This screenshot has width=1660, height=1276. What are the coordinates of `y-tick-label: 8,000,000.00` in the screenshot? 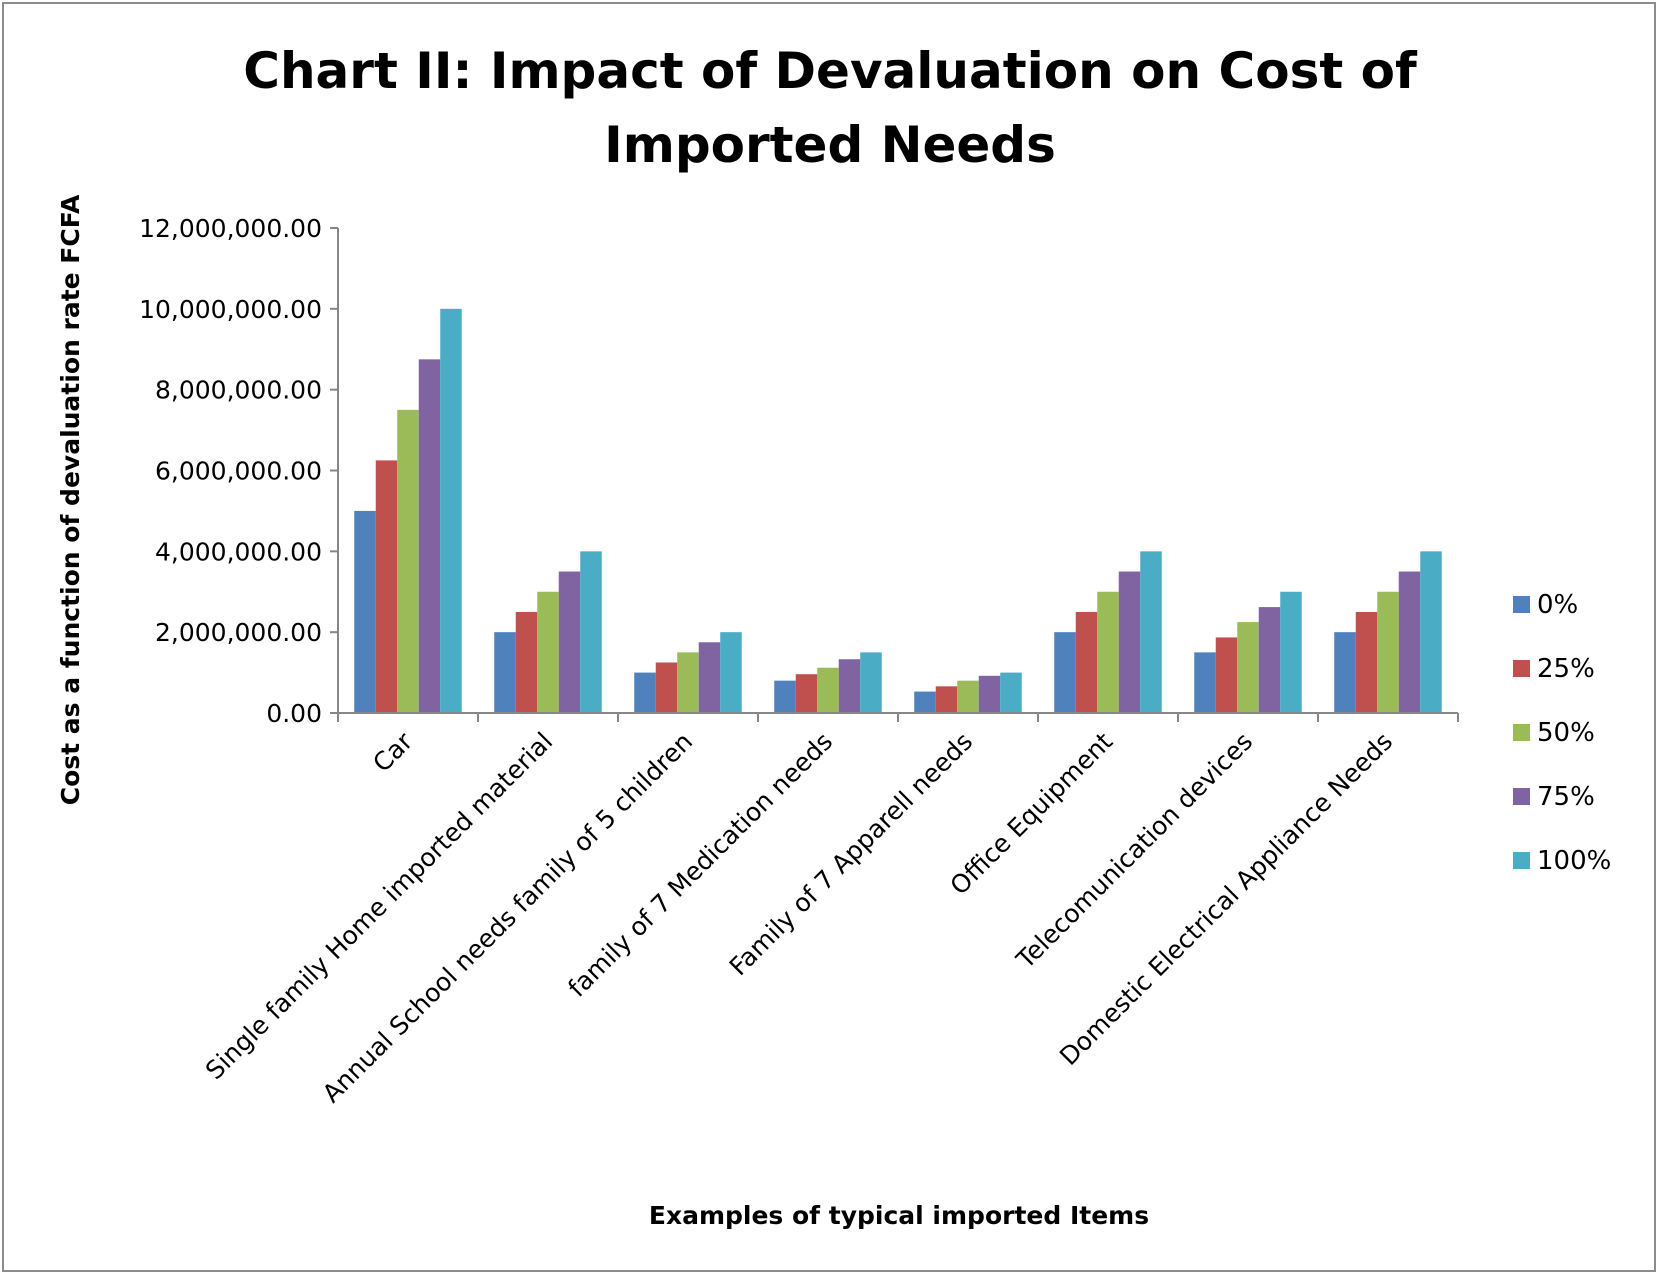 It's located at (238, 390).